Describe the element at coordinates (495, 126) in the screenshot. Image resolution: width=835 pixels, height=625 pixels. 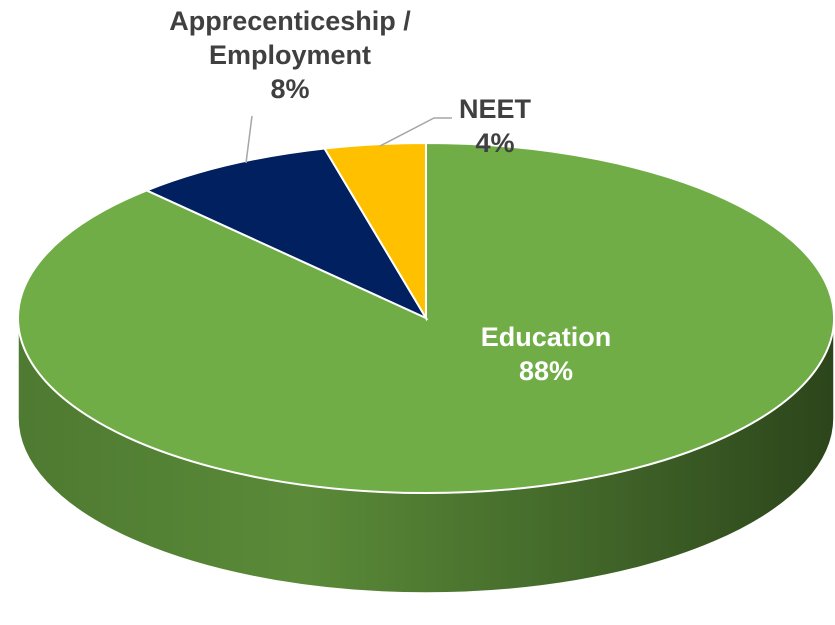
I see `slice-label-neet: NEET 4%` at that location.